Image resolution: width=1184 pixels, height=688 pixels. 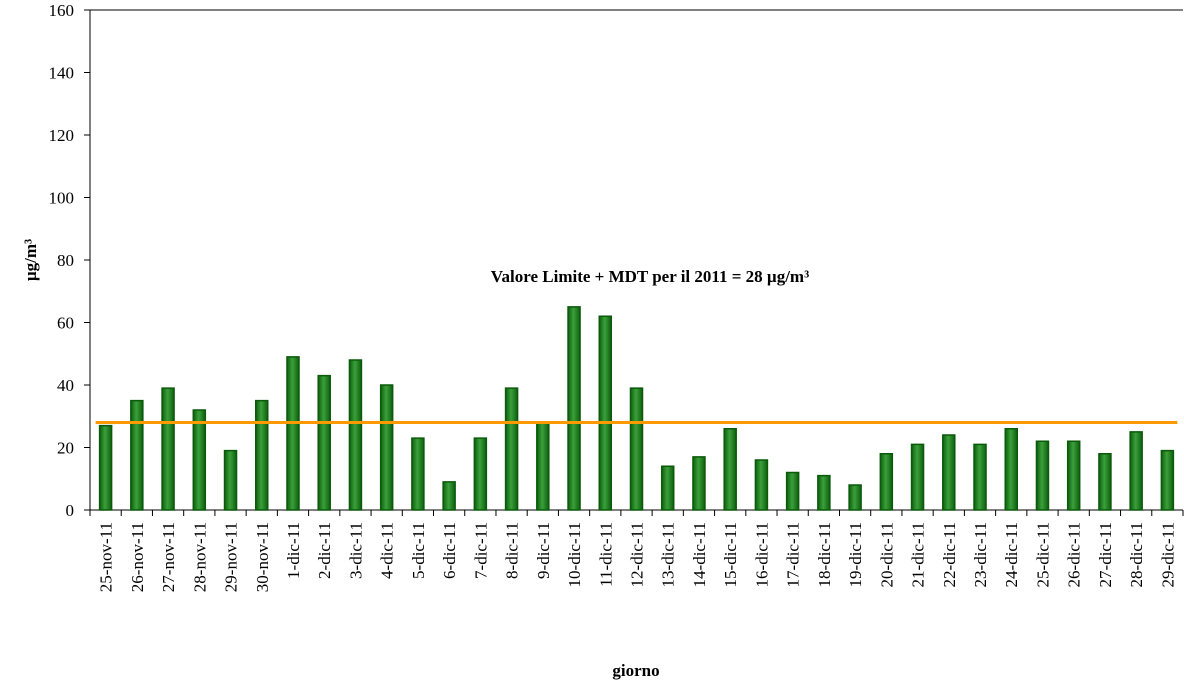 What do you see at coordinates (949, 554) in the screenshot?
I see `x-tick-label: 22-dic-11` at bounding box center [949, 554].